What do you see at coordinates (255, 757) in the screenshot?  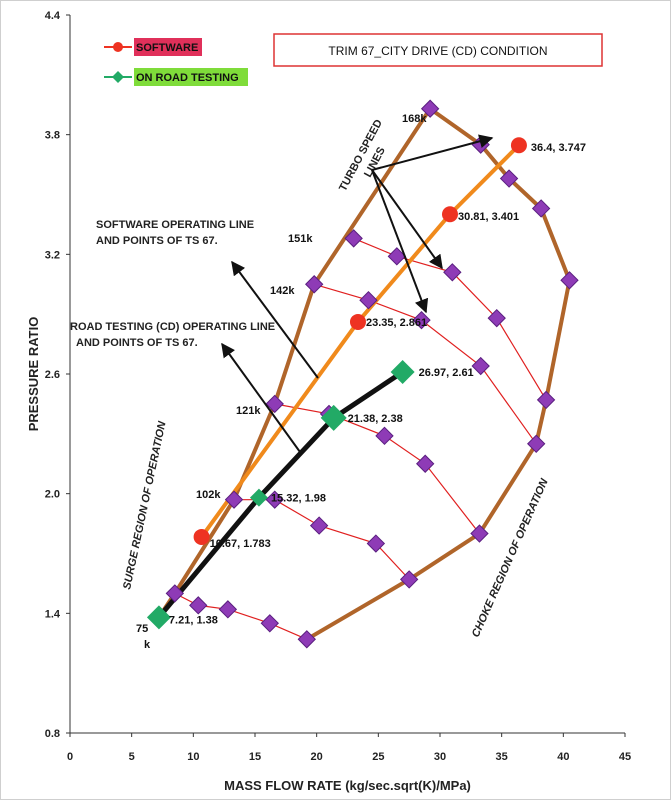 I see `x-tick-label: 15` at bounding box center [255, 757].